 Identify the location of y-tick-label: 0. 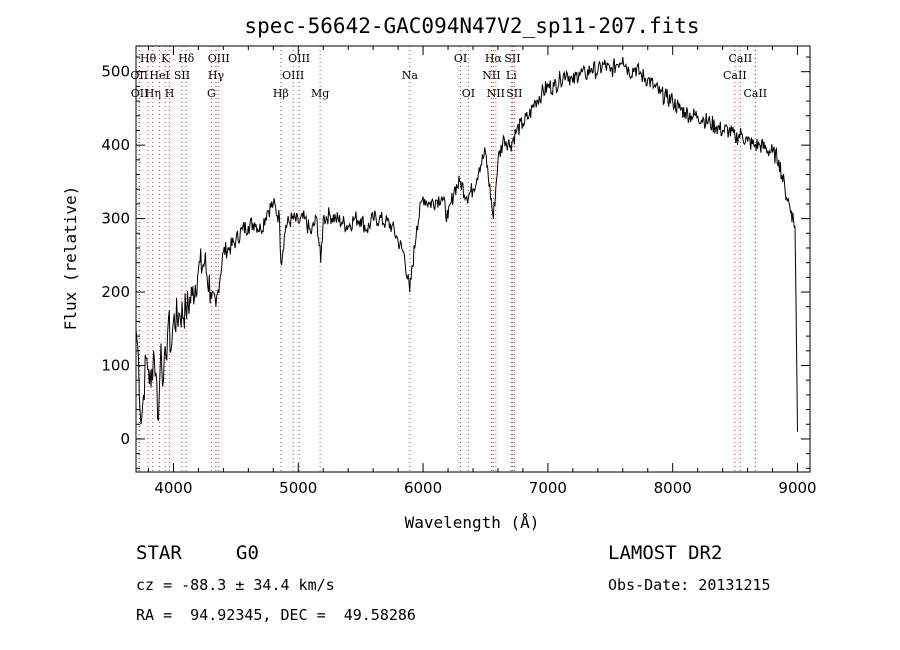
(125, 439).